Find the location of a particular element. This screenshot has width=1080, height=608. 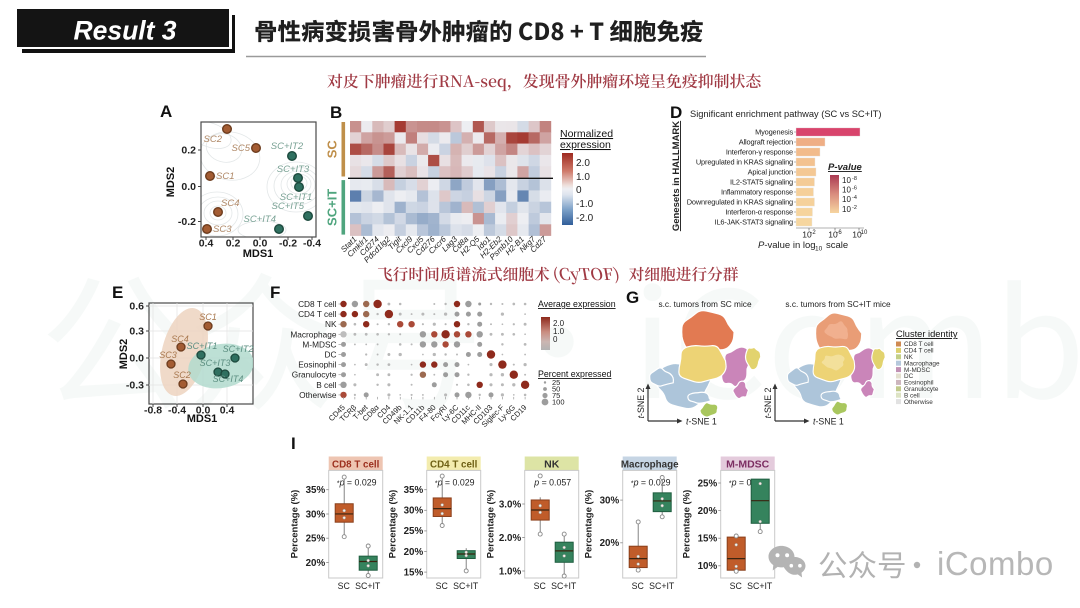

svg-text: SC+IT4 is located at coordinates (260, 219).